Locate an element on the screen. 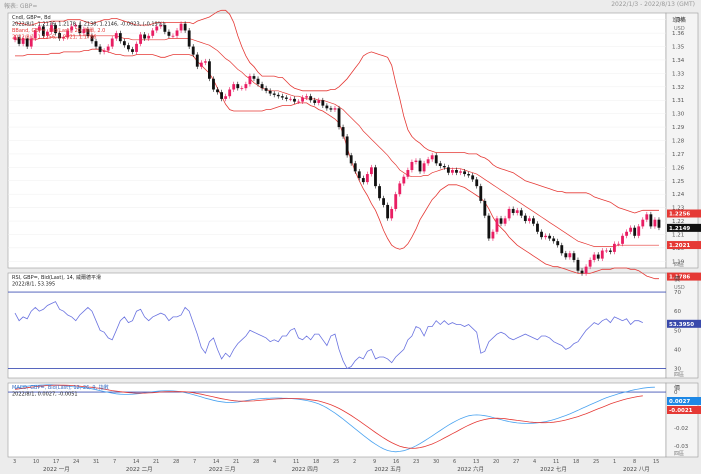  price-badge-label: 1.2256 is located at coordinates (679, 215).